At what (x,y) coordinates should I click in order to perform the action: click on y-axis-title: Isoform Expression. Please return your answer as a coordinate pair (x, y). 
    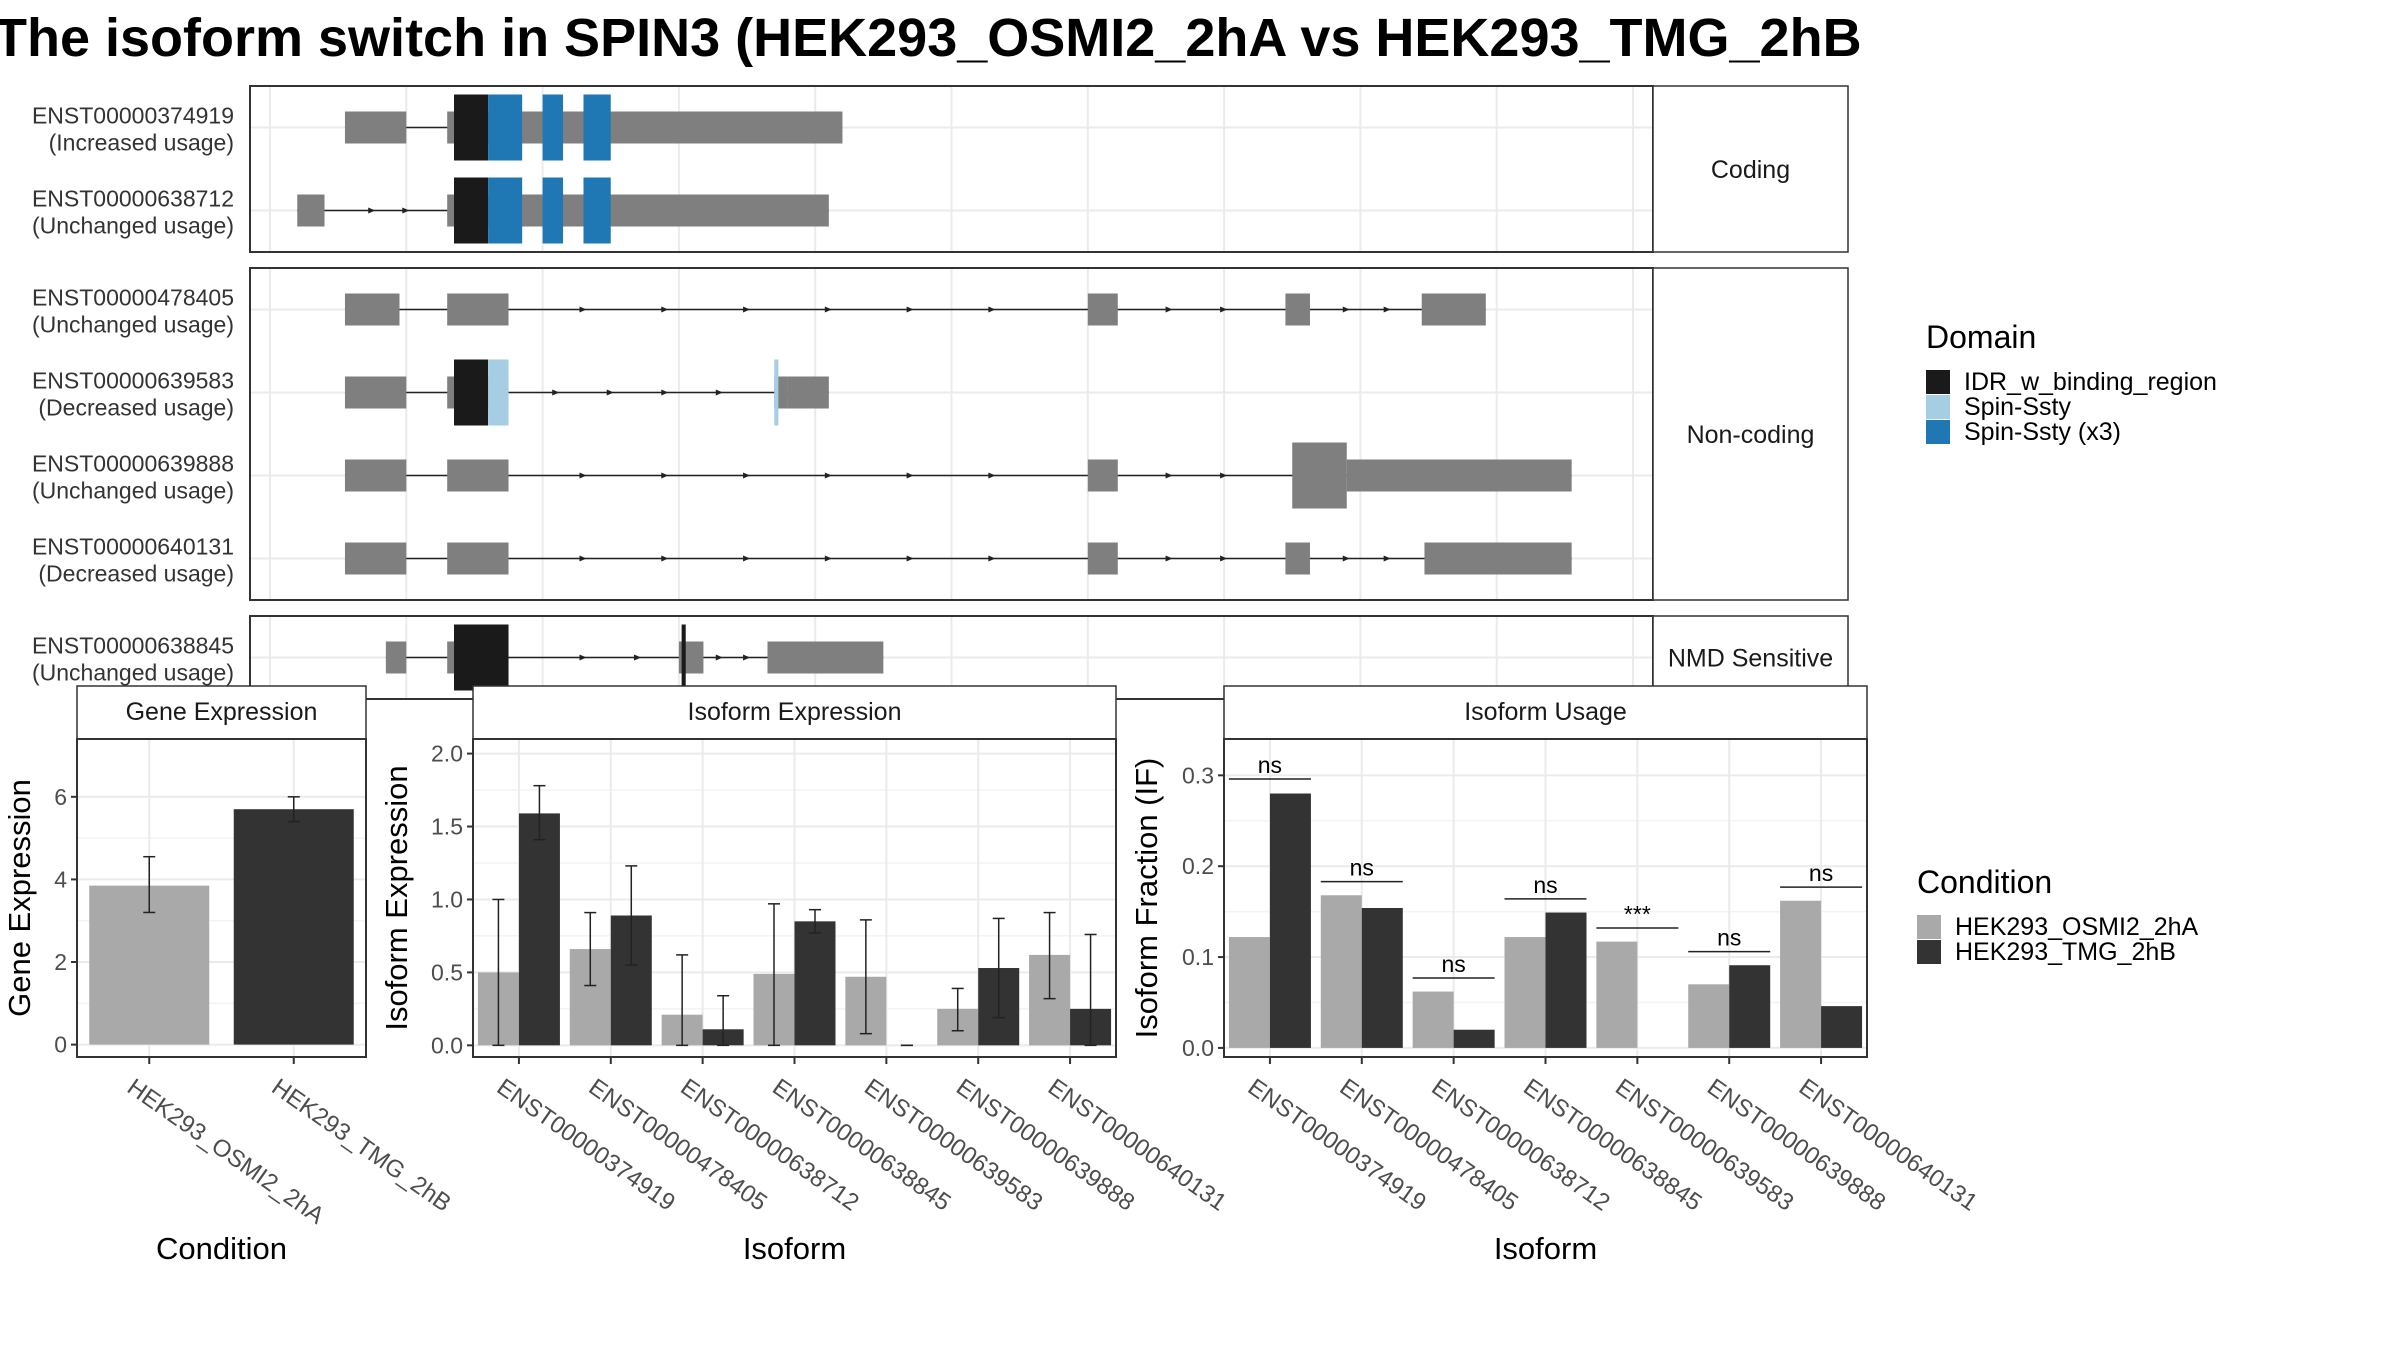
    Looking at the image, I should click on (396, 897).